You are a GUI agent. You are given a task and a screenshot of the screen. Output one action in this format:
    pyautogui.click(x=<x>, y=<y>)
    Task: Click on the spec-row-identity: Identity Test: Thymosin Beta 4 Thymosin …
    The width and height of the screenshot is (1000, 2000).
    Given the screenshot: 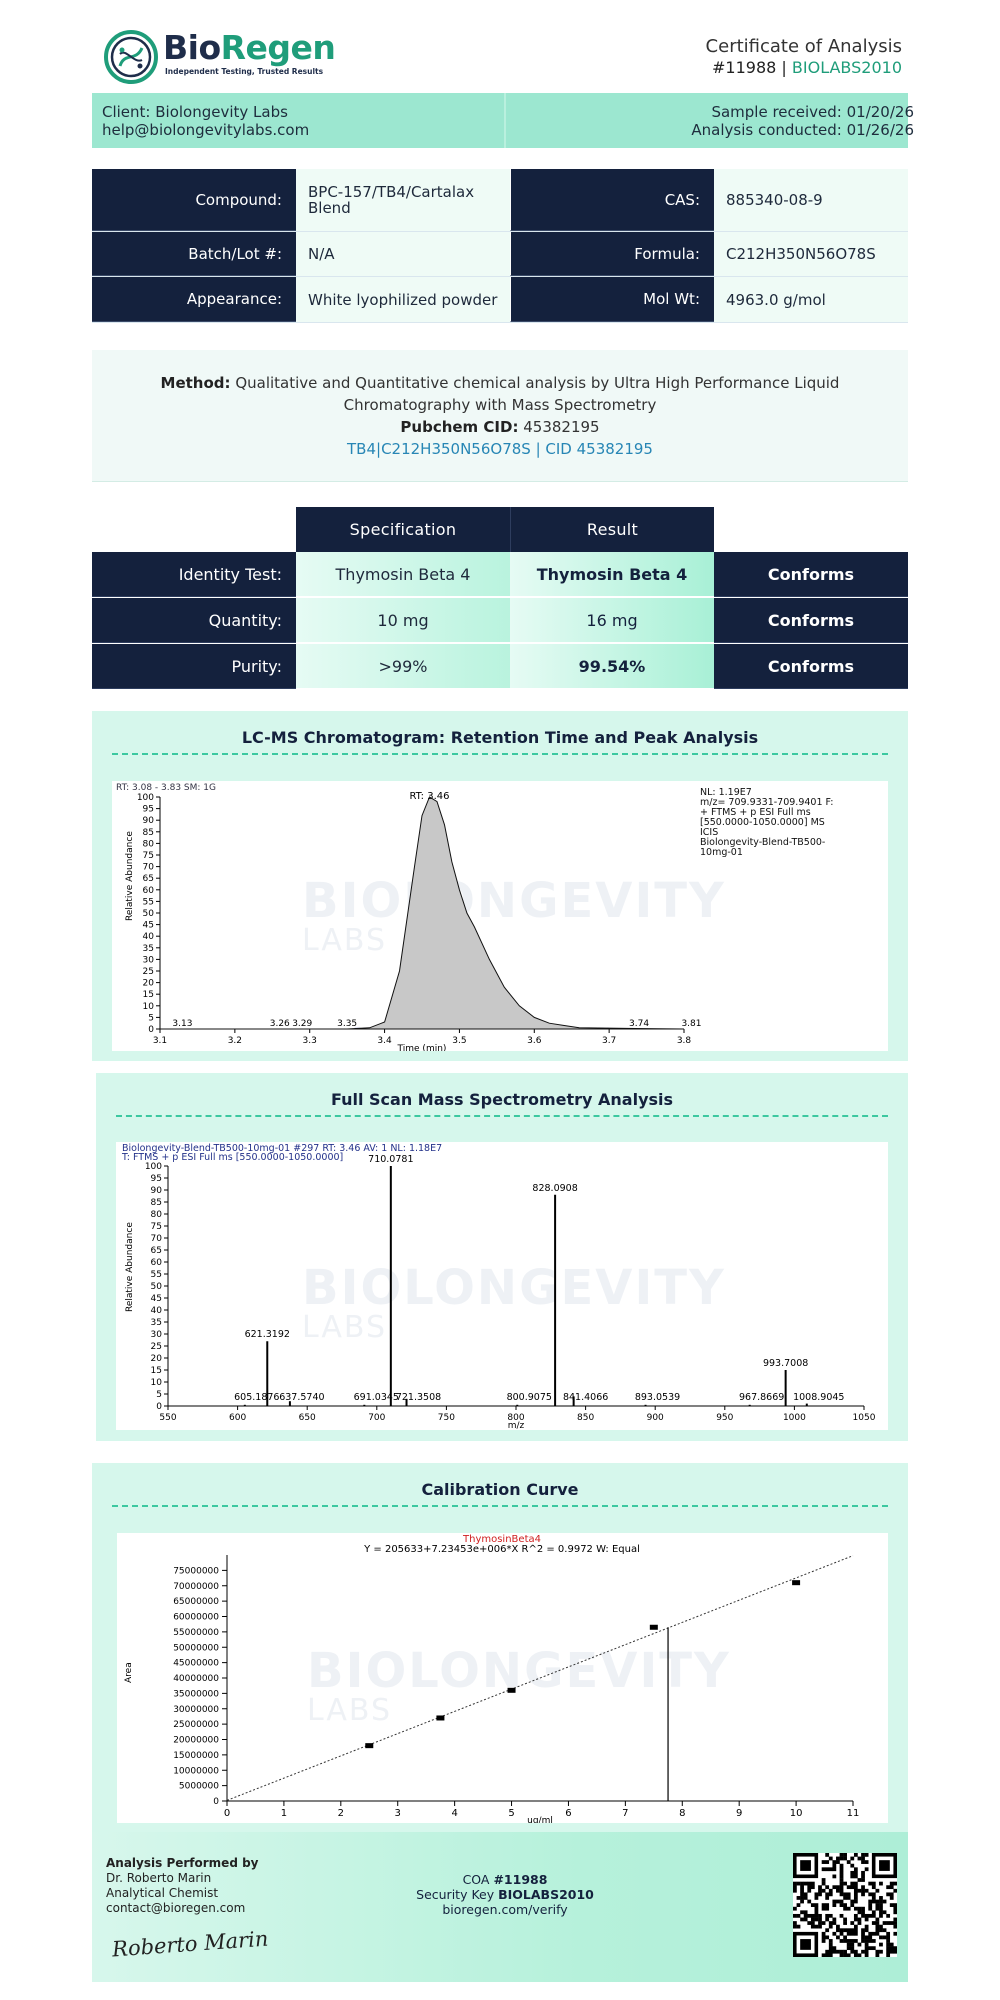 What is the action you would take?
    pyautogui.click(x=500, y=574)
    